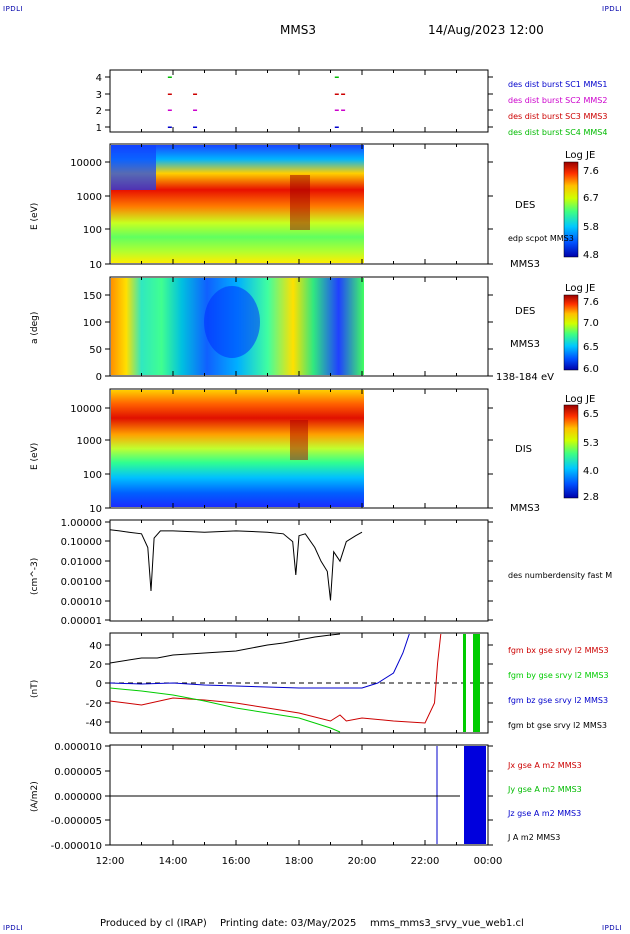  Describe the element at coordinates (78, 797) in the screenshot. I see `current-ytick-label: 0.000000` at that location.